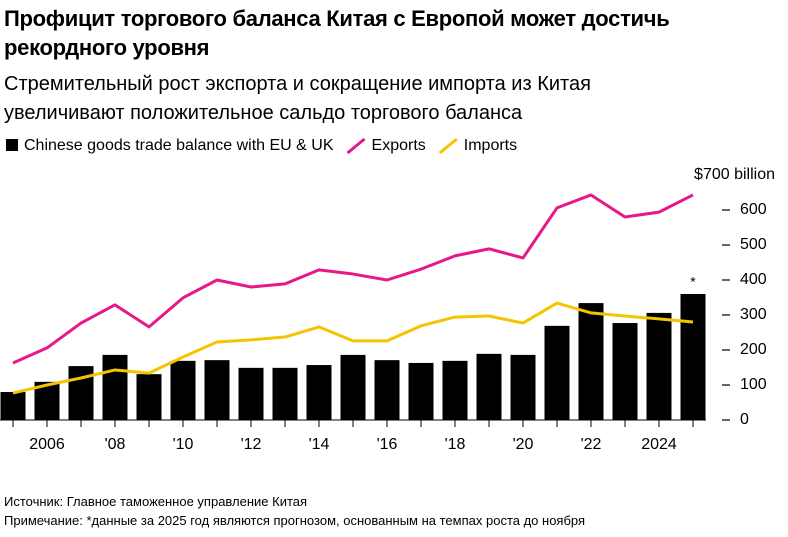 This screenshot has width=788, height=537. What do you see at coordinates (744, 419) in the screenshot?
I see `y-tick-label: 0` at bounding box center [744, 419].